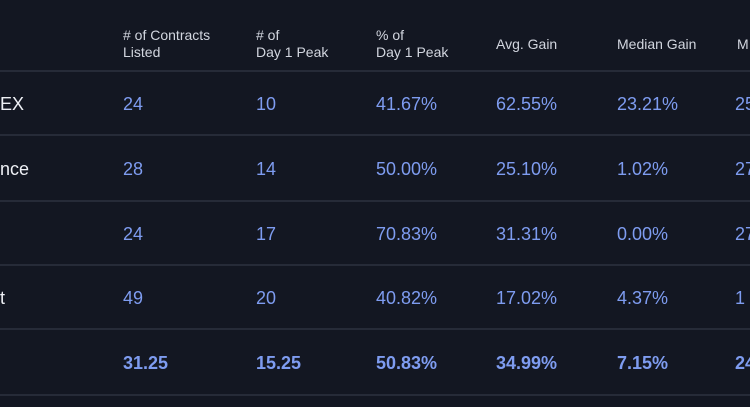 The width and height of the screenshot is (750, 407). Describe the element at coordinates (527, 169) in the screenshot. I see `cell-avg-gain: 25.10%` at that location.